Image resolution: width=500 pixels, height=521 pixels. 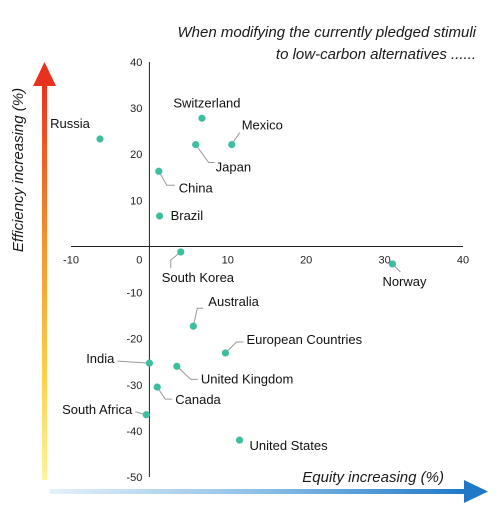 I want to click on y-tick-label: -40, so click(x=134, y=432).